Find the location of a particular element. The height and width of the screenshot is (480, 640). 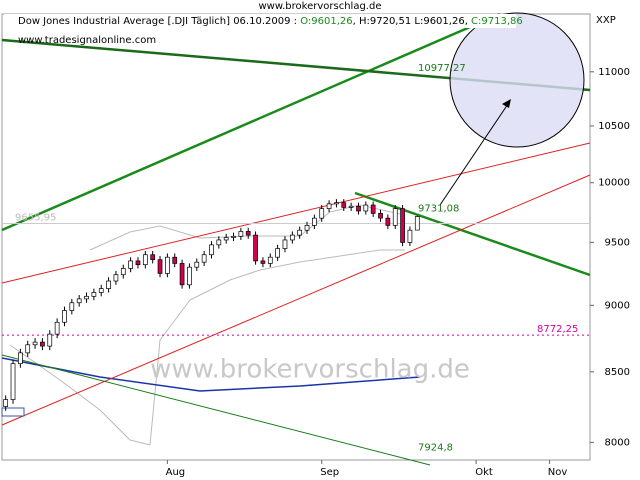

title-bg is located at coordinates (260, 21).